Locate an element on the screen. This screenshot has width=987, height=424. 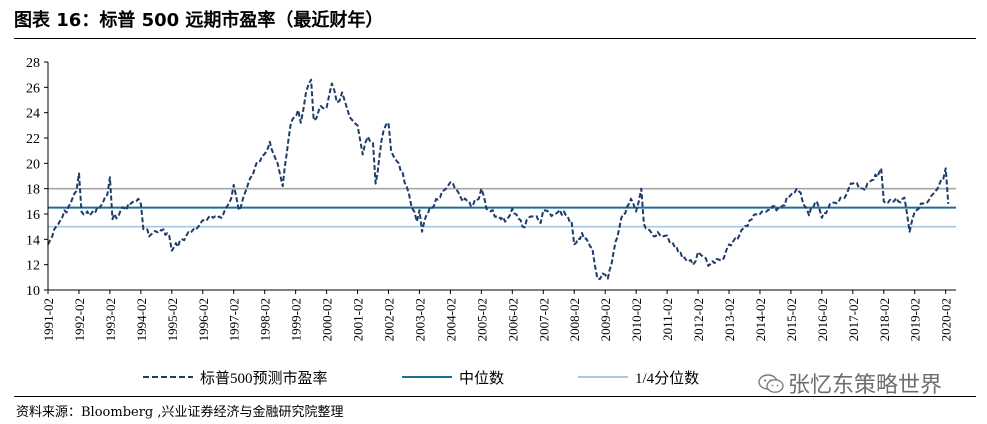
x-tick-label: 1994-02 is located at coordinates (141, 319).